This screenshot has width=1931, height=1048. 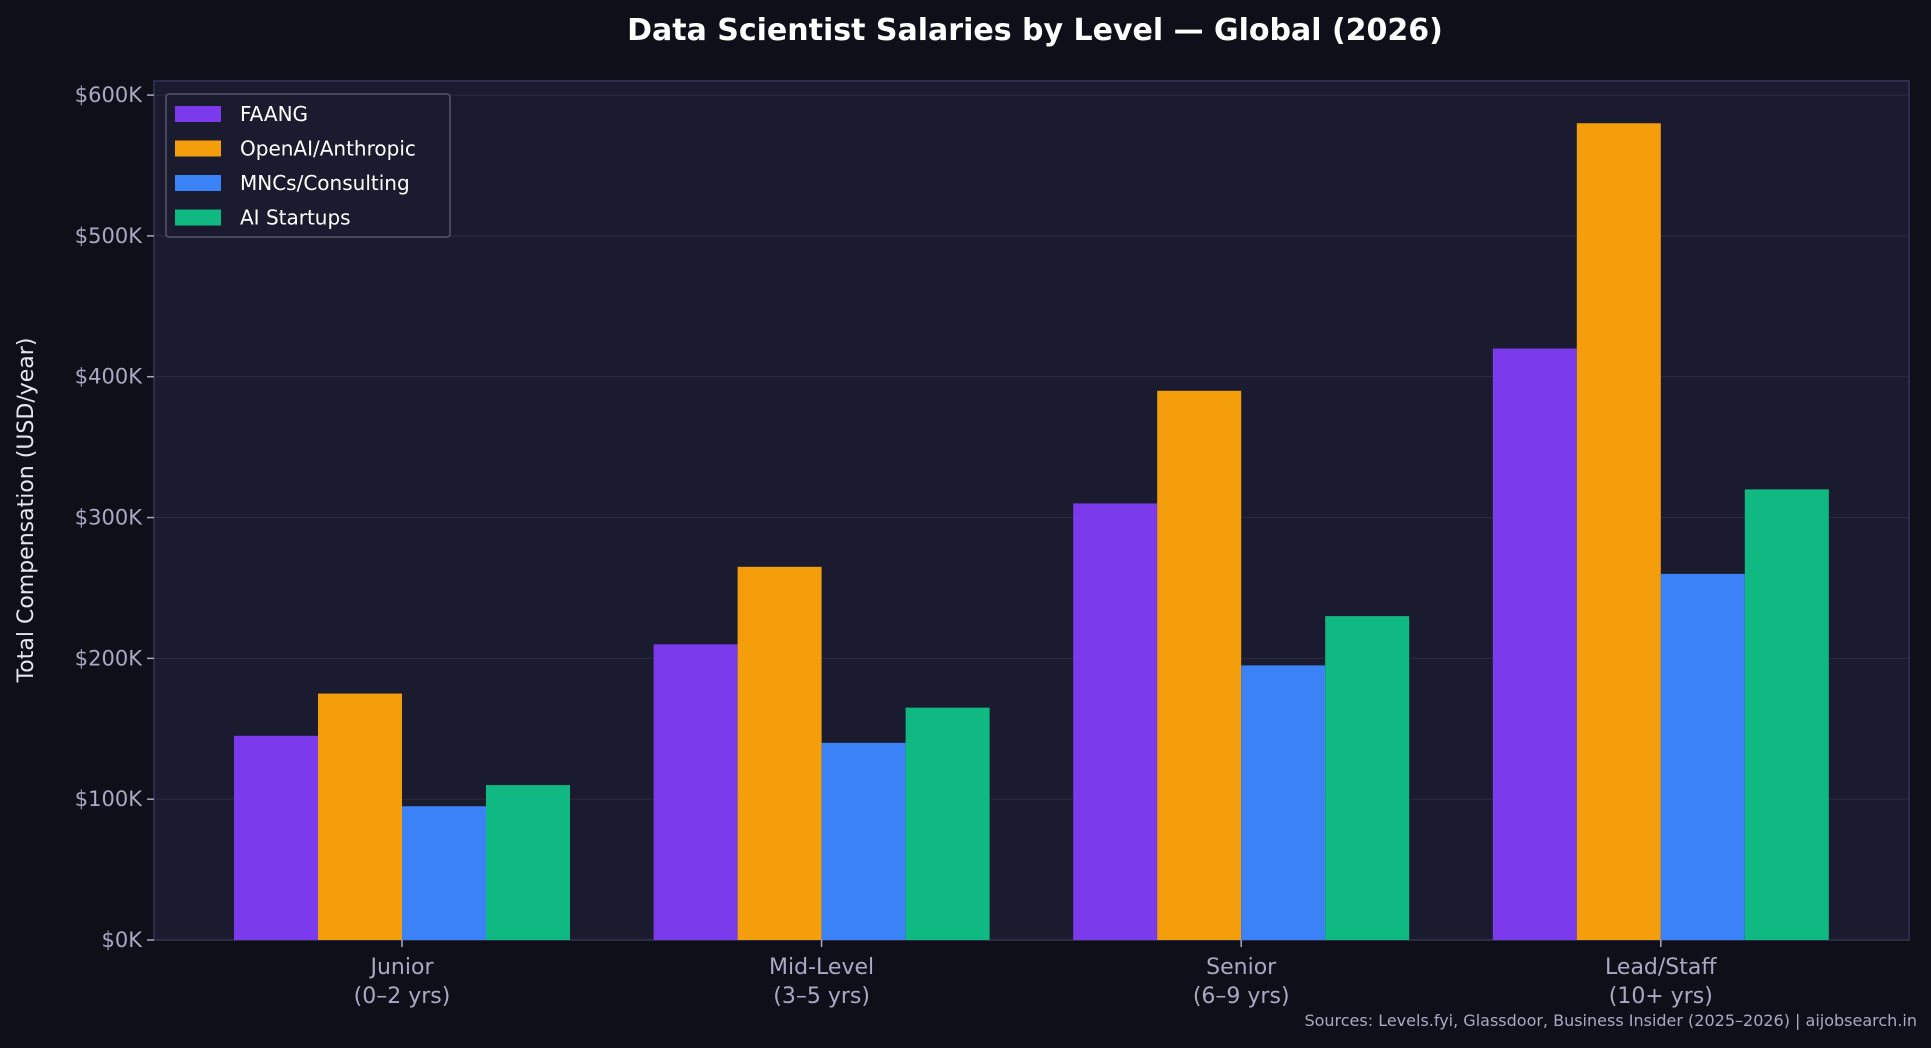 What do you see at coordinates (821, 996) in the screenshot?
I see `x-tick-label: (3–5 yrs)` at bounding box center [821, 996].